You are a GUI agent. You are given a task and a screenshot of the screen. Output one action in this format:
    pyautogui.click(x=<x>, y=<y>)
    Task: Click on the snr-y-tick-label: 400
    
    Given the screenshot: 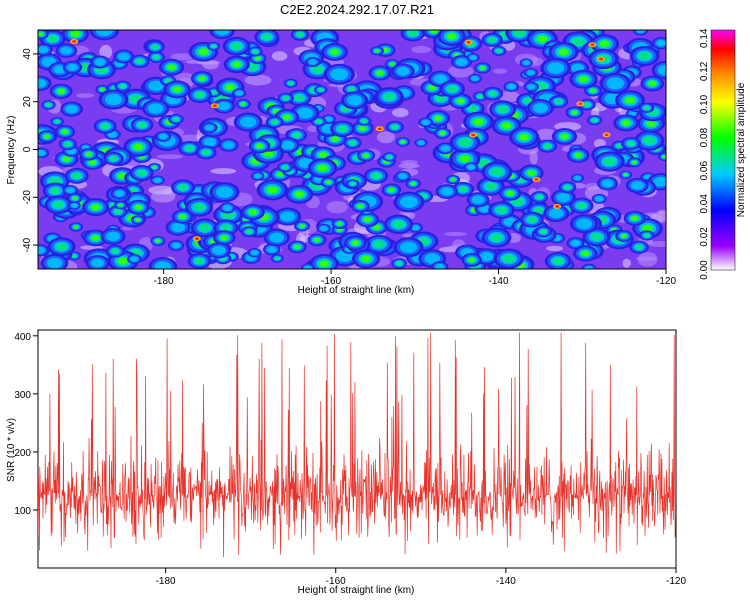 What is the action you would take?
    pyautogui.click(x=22, y=337)
    